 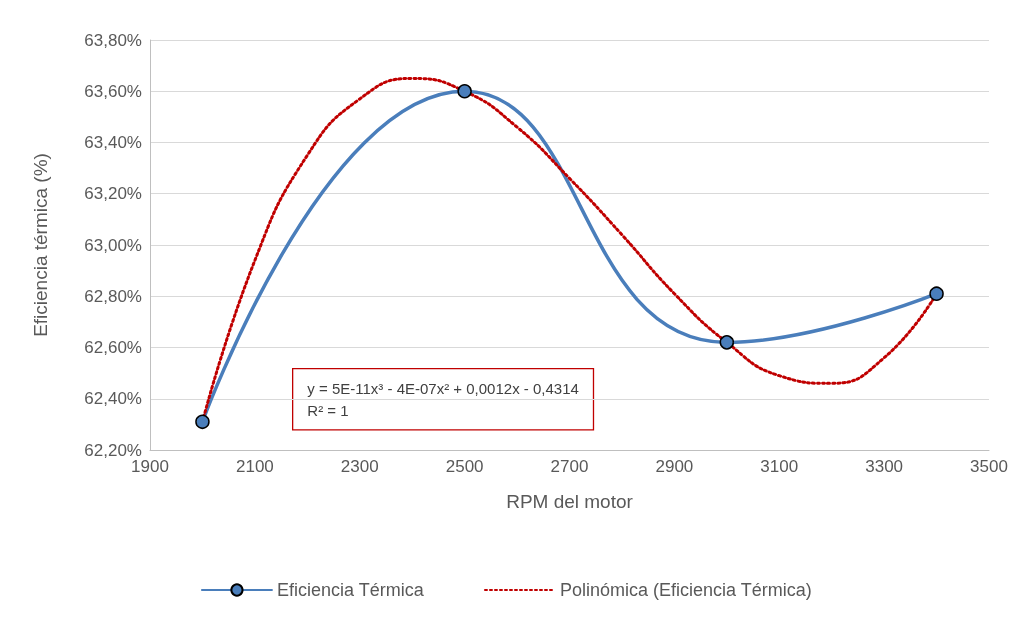 I want to click on y-tick-label: 63,40%, so click(x=113, y=142).